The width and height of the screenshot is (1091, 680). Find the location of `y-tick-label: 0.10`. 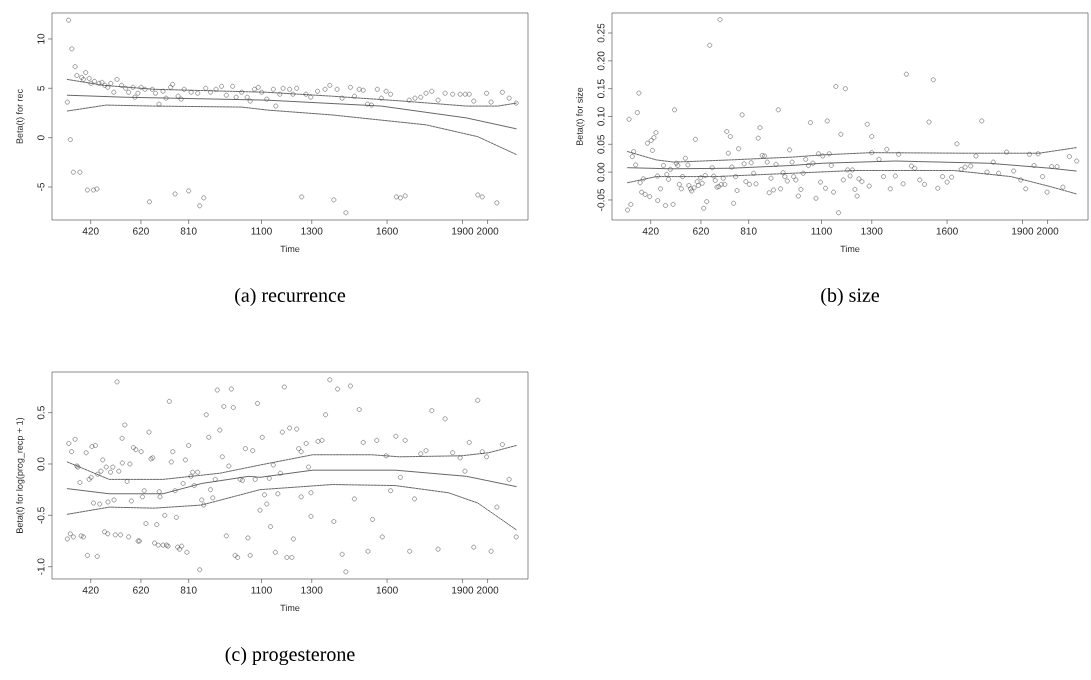

y-tick-label: 0.10 is located at coordinates (601, 116).